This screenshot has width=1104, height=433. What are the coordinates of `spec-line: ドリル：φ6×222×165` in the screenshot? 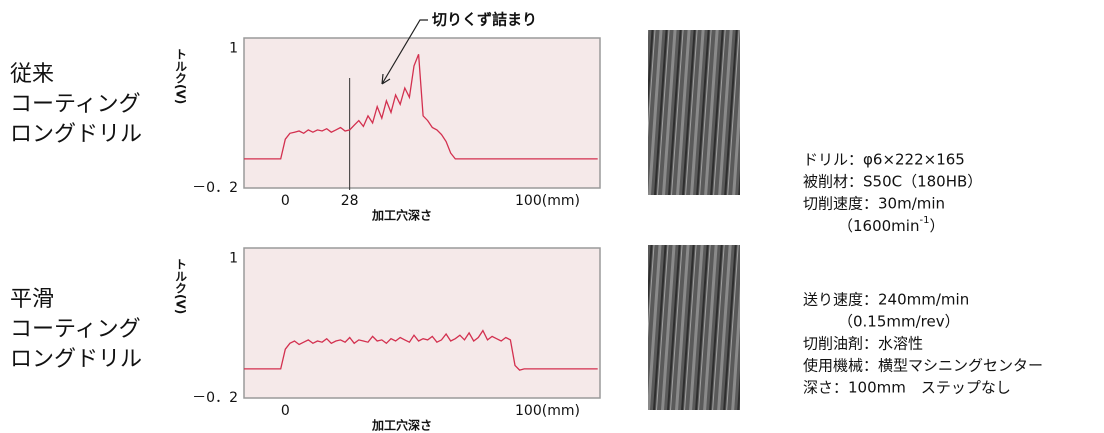 It's located at (884, 160).